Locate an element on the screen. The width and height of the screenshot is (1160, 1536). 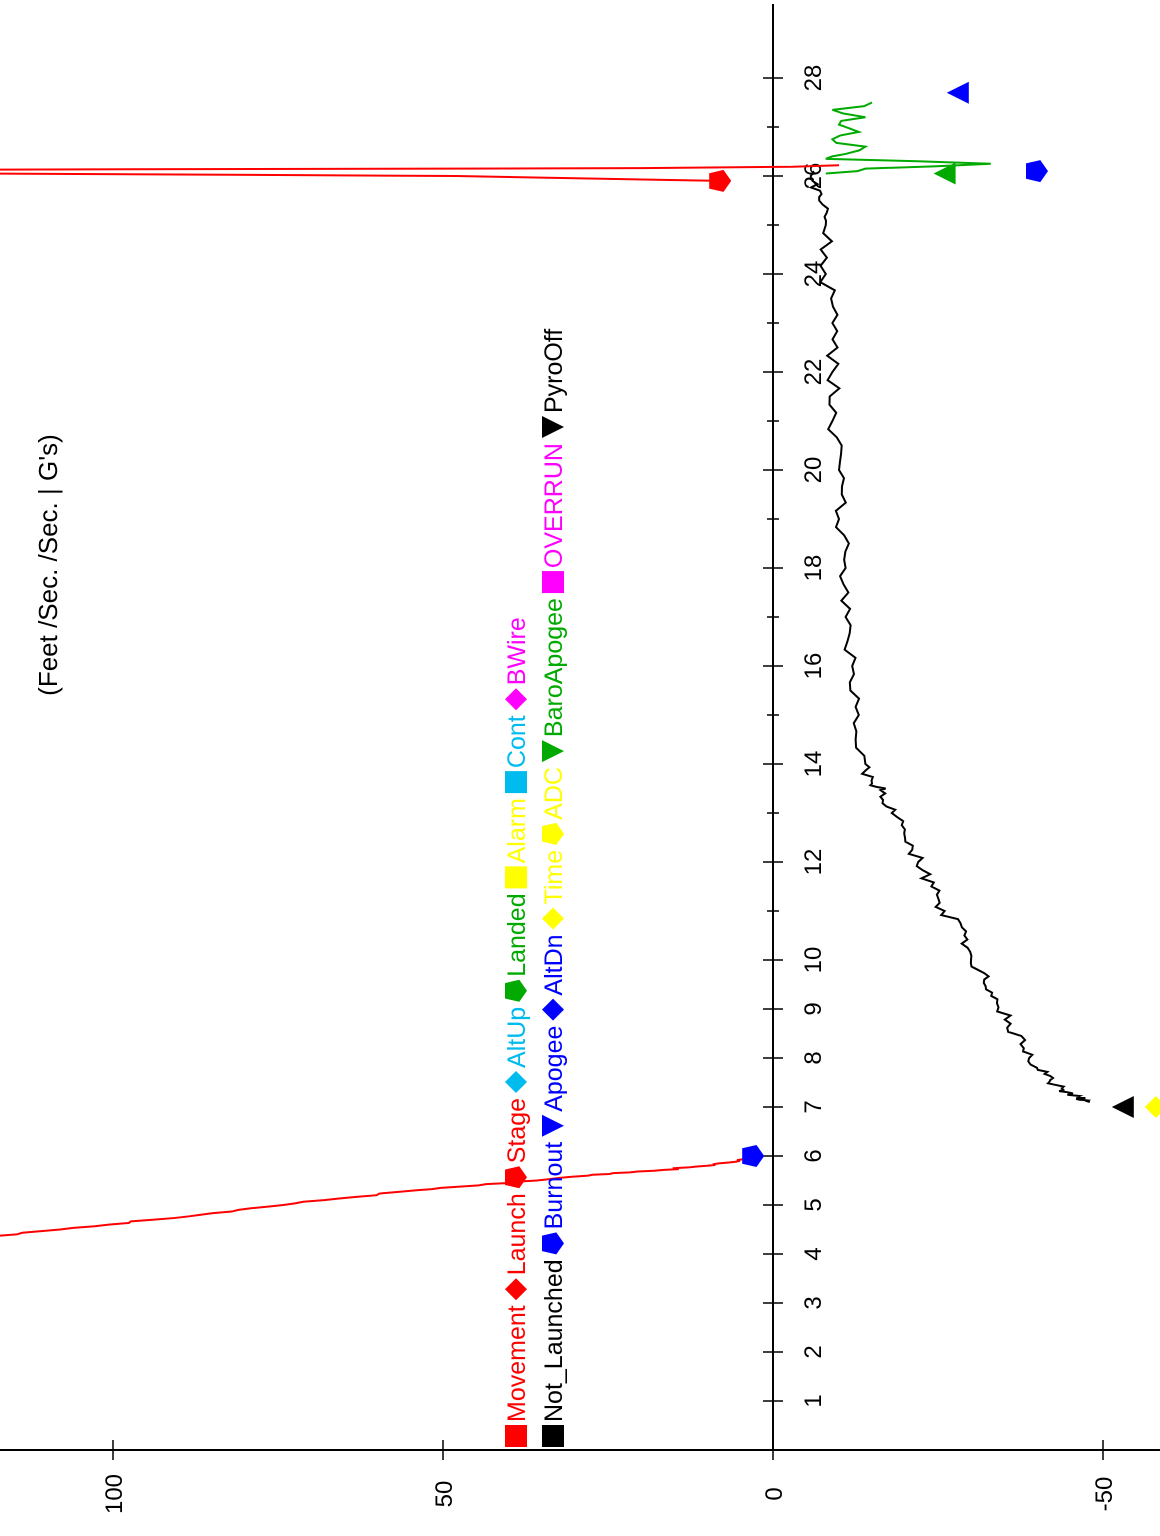
legend-label: BWire is located at coordinates (517, 651).